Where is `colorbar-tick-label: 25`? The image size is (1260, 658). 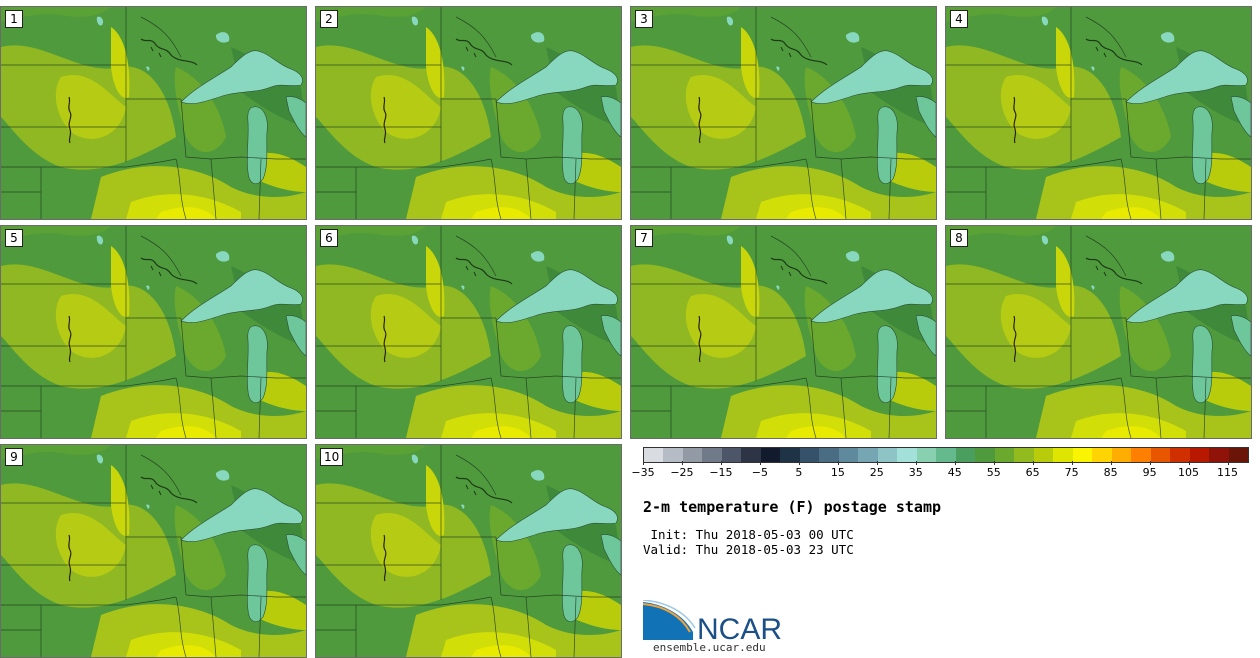
colorbar-tick-label: 25 is located at coordinates (876, 472).